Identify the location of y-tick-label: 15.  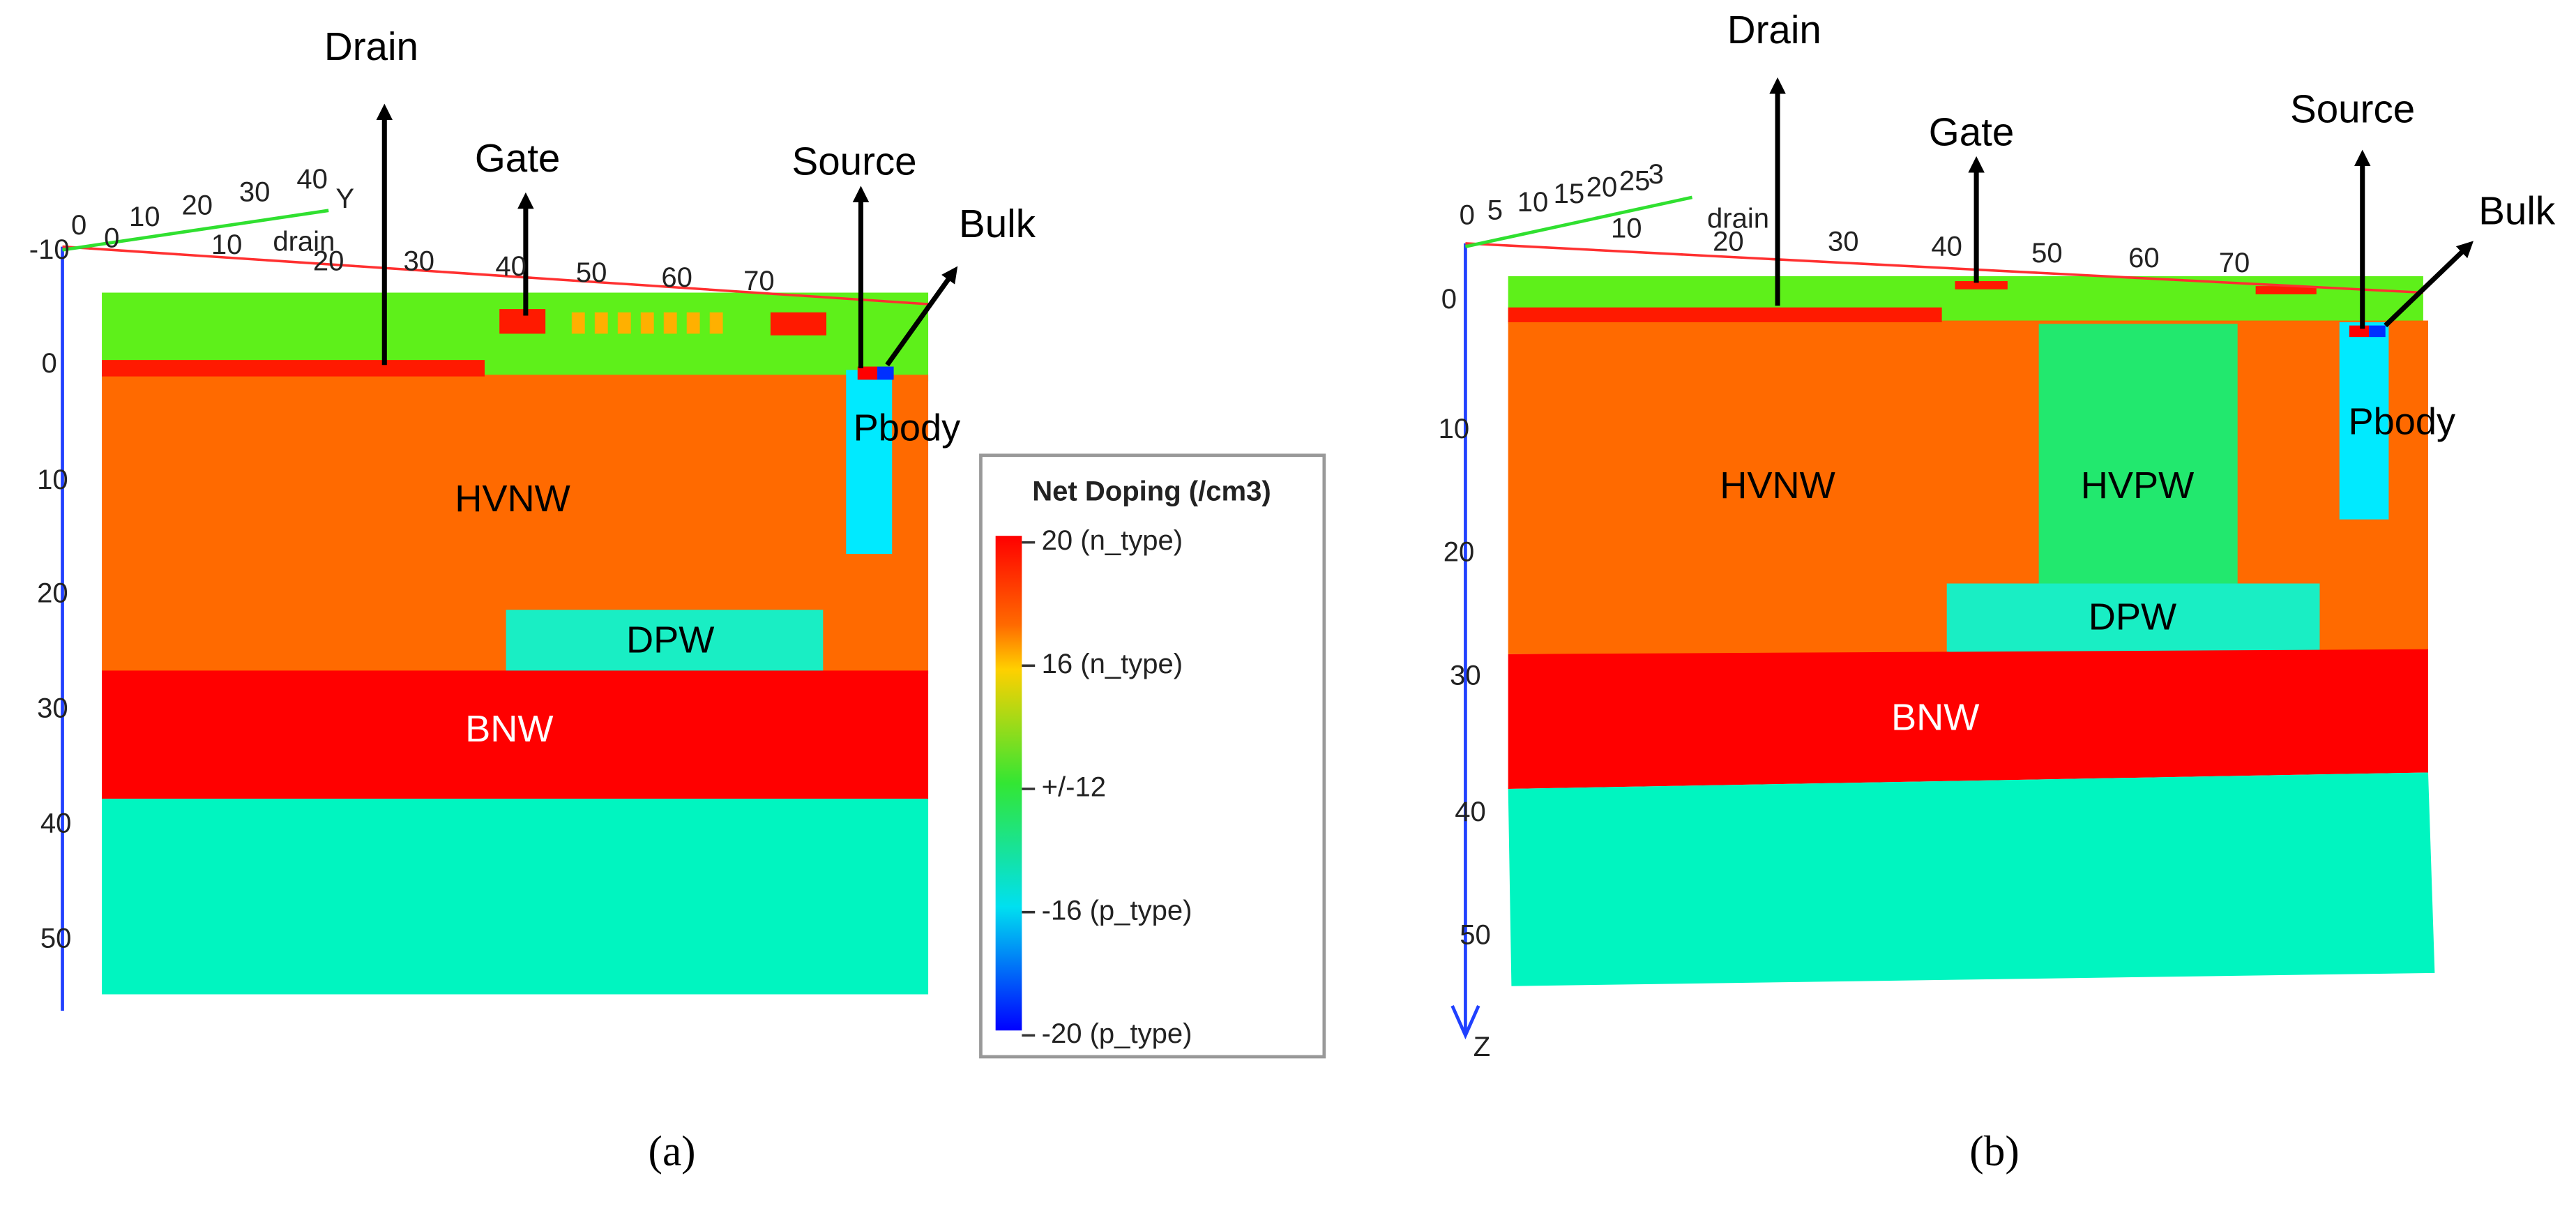
(1569, 194).